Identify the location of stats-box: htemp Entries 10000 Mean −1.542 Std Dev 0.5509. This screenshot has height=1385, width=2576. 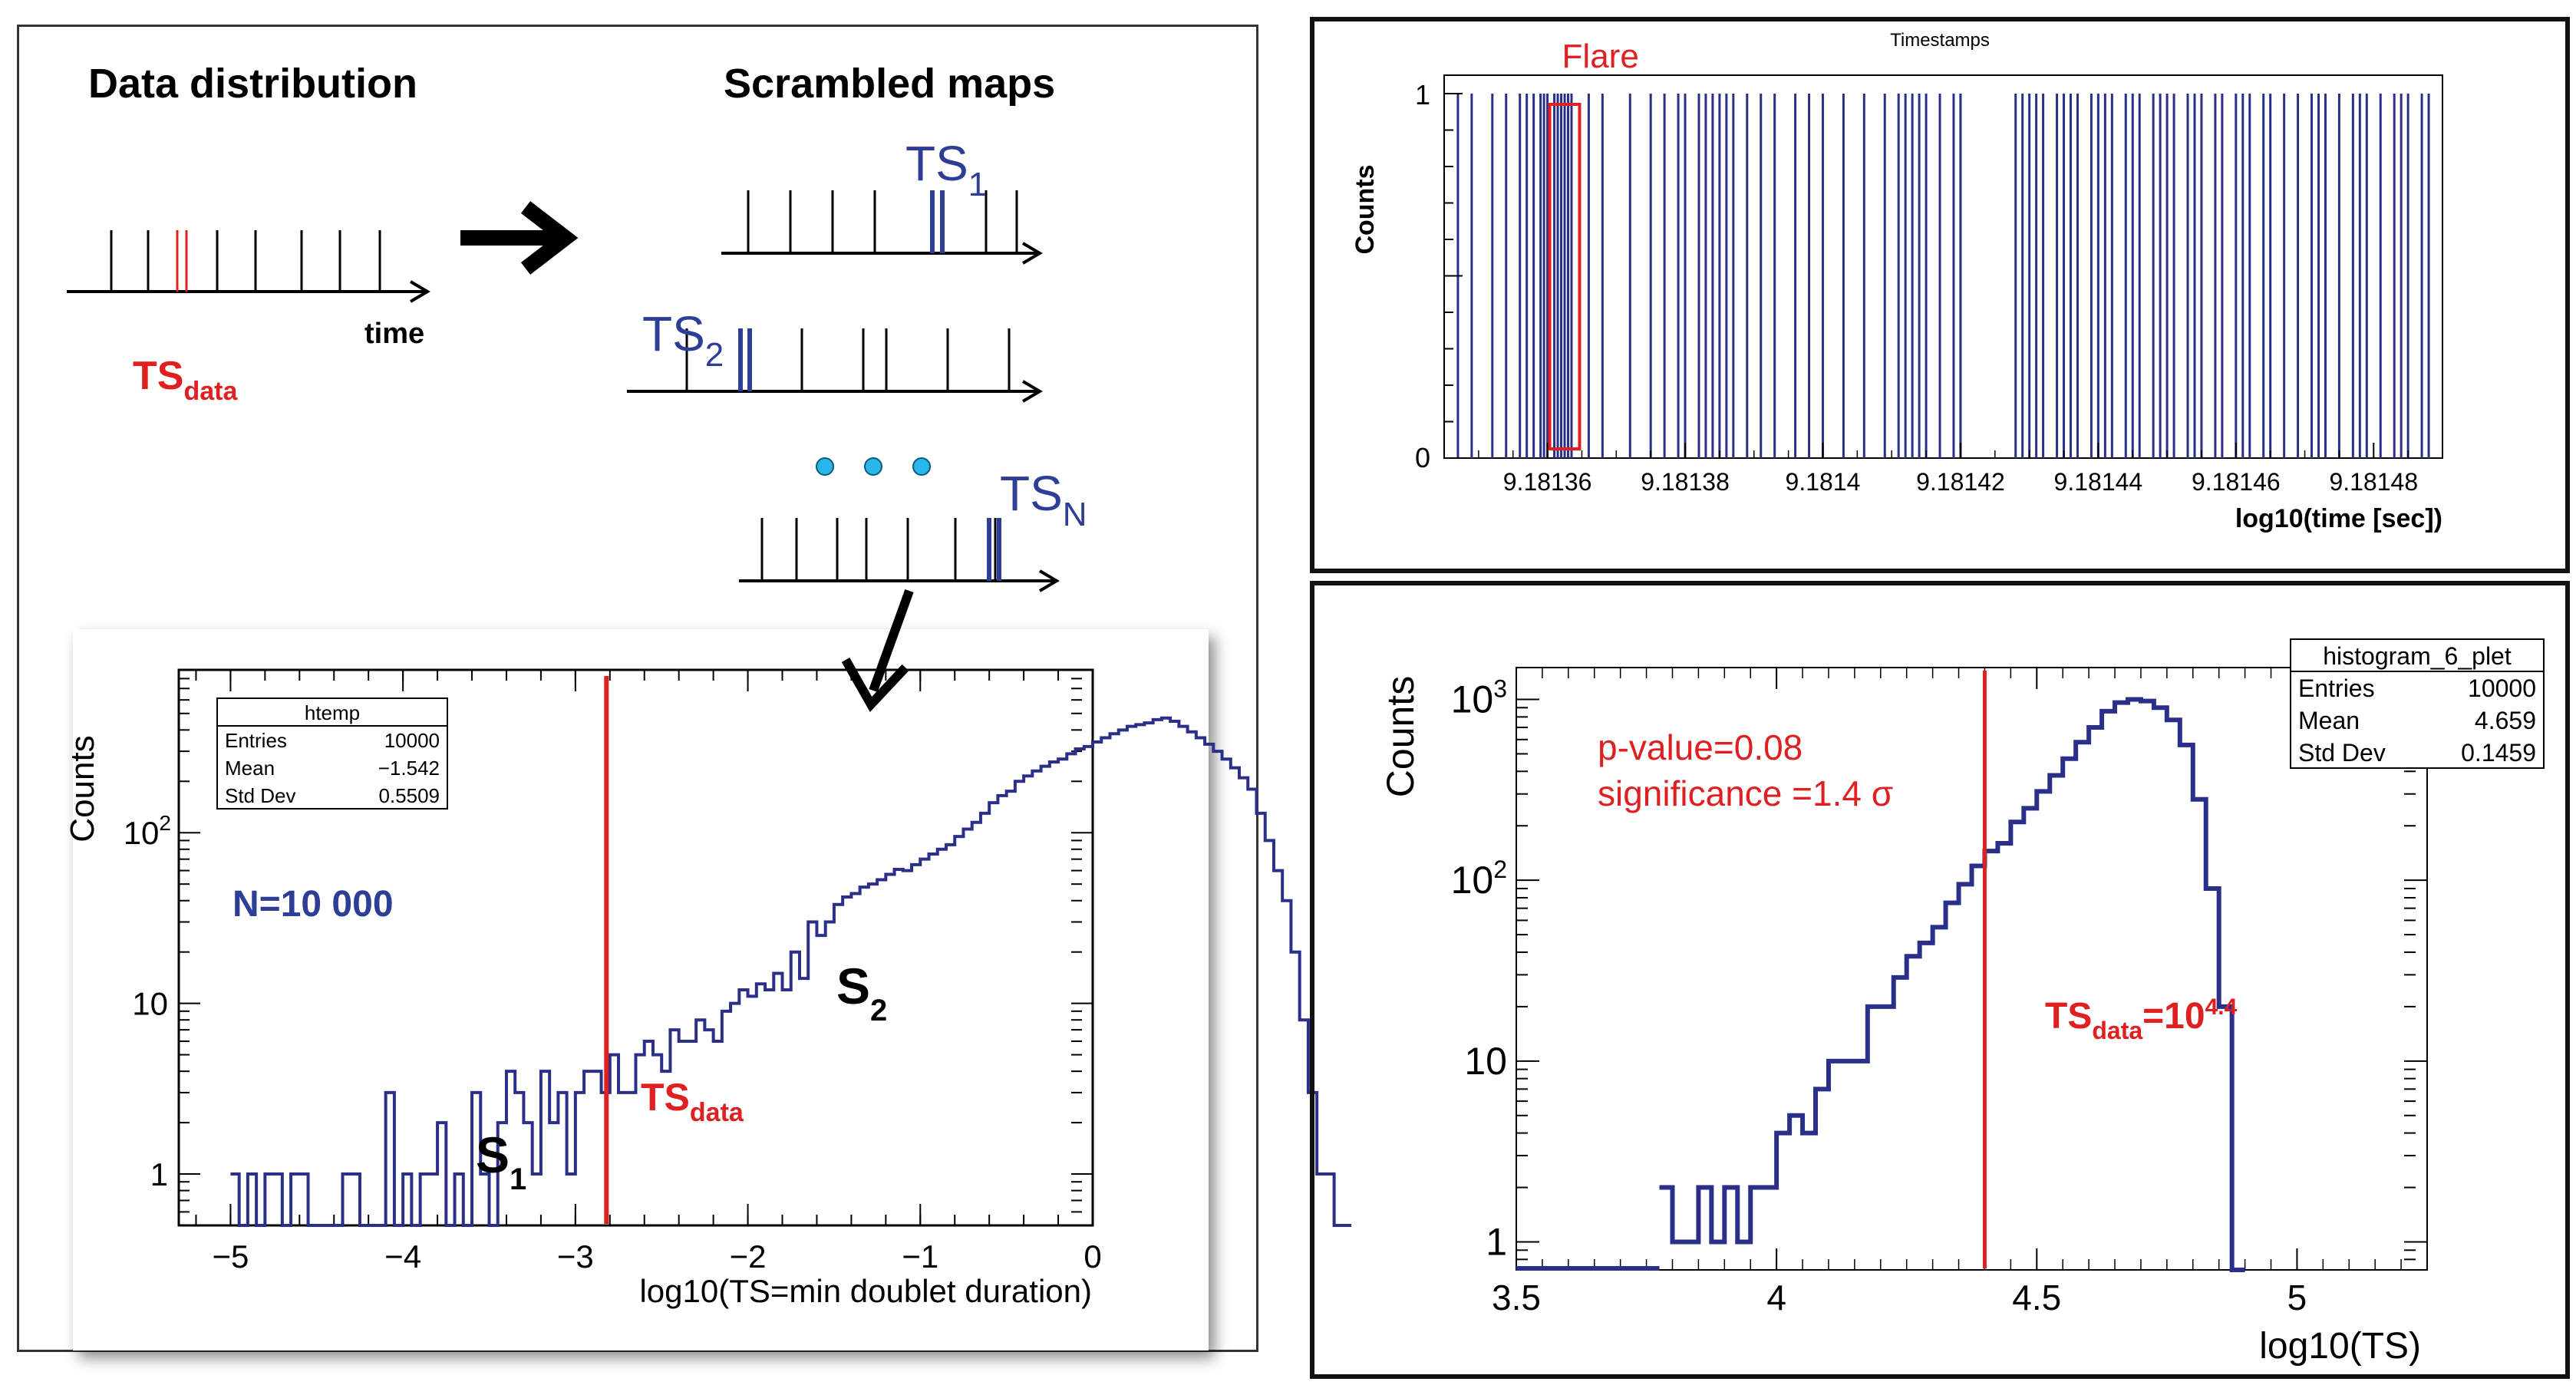
(332, 754).